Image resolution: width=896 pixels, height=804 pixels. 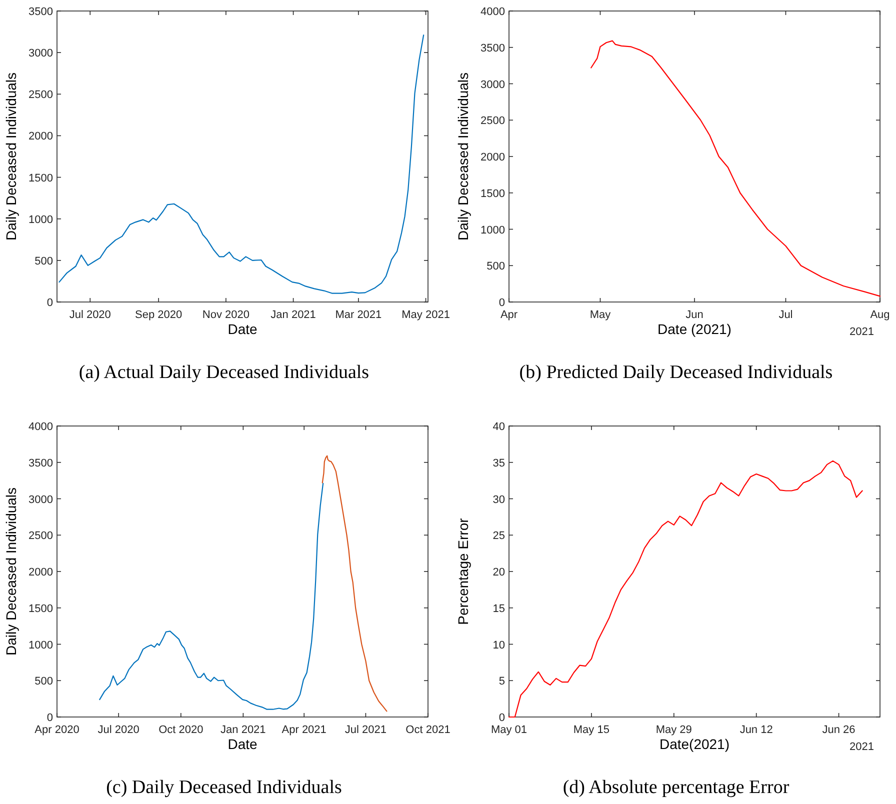 I want to click on y-tick-label: 5, so click(x=501, y=682).